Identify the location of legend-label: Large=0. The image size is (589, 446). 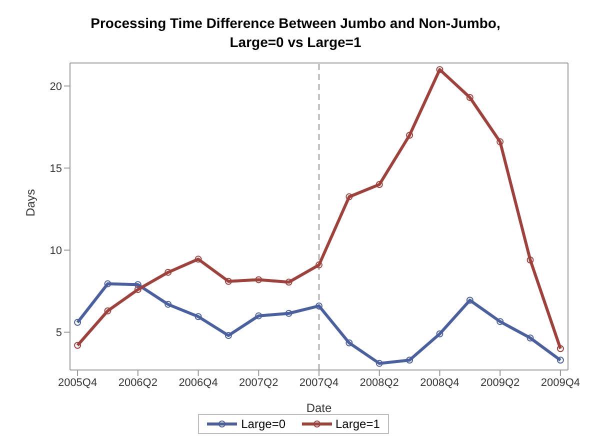
(263, 424).